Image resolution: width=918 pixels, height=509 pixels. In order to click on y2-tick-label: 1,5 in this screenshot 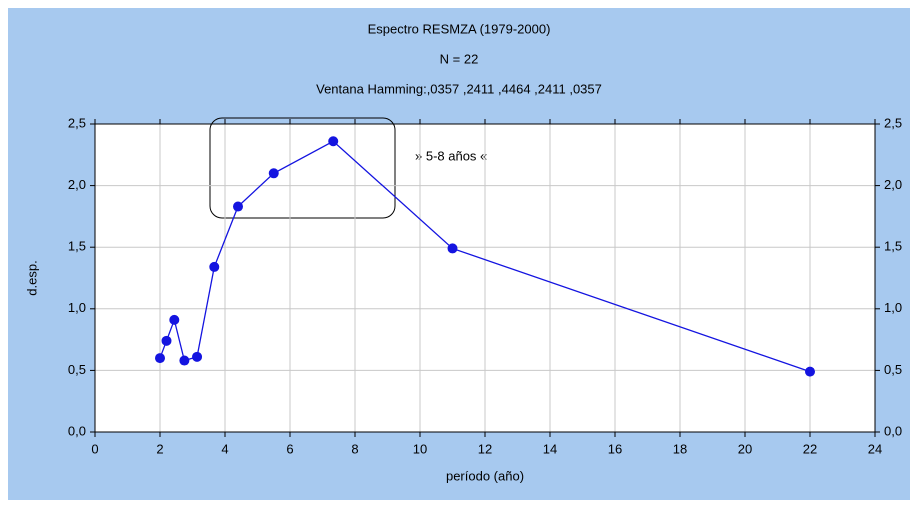, I will do `click(893, 246)`.